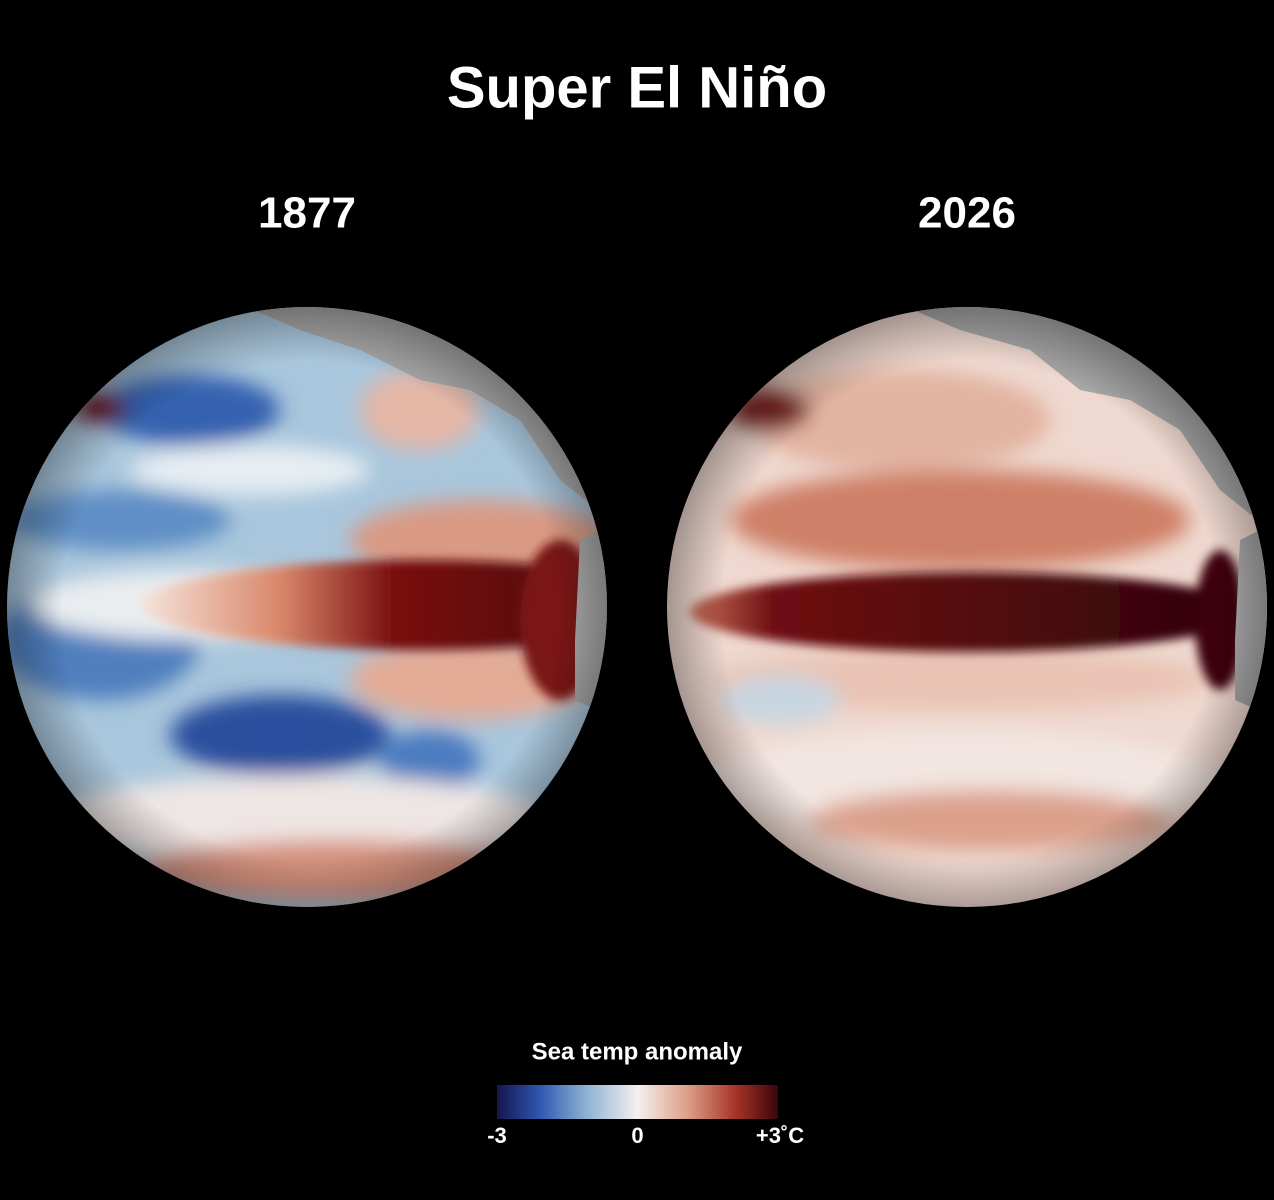  I want to click on title: Super El Niño, so click(637, 87).